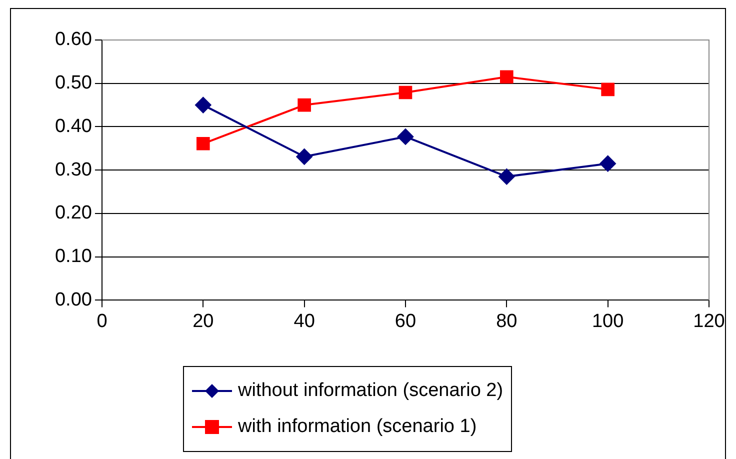  What do you see at coordinates (608, 321) in the screenshot?
I see `x-tick-label: 100` at bounding box center [608, 321].